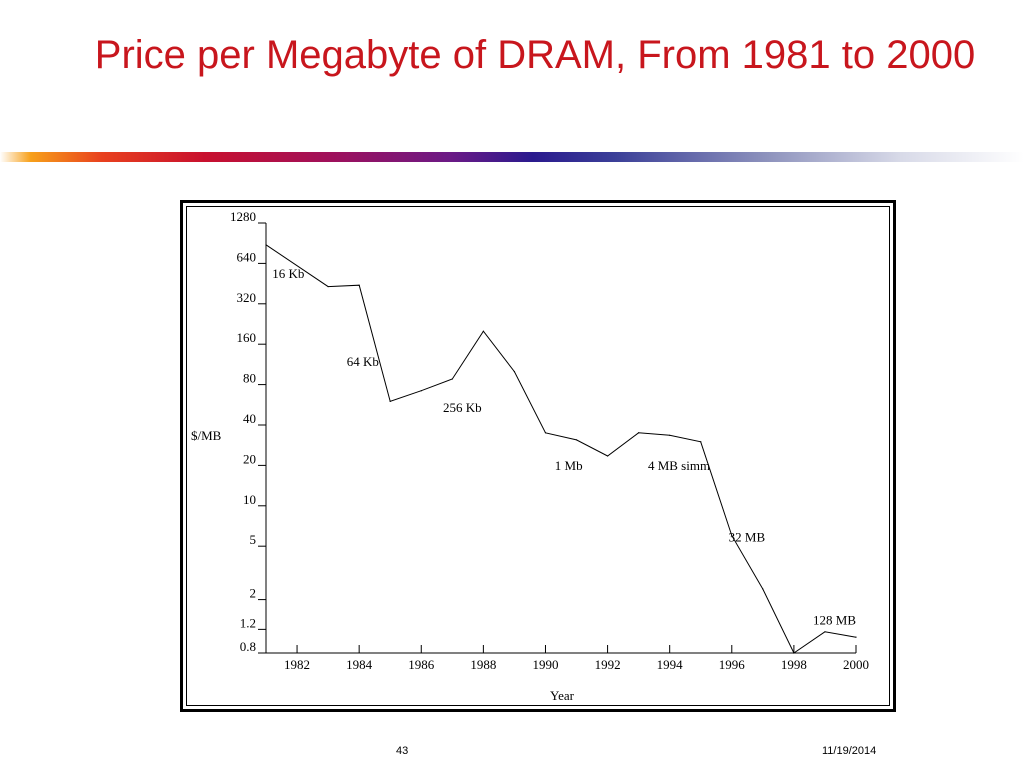  Describe the element at coordinates (794, 664) in the screenshot. I see `x-tick-label: 1998` at that location.